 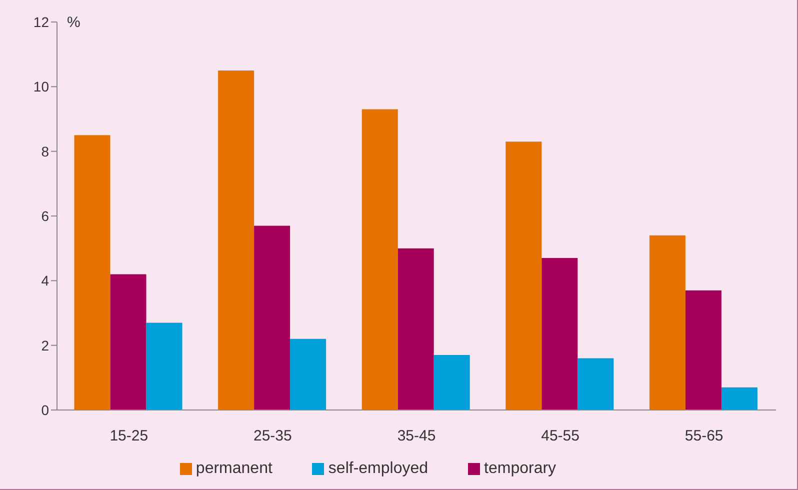 What do you see at coordinates (45, 151) in the screenshot?
I see `y-tick-label: 8` at bounding box center [45, 151].